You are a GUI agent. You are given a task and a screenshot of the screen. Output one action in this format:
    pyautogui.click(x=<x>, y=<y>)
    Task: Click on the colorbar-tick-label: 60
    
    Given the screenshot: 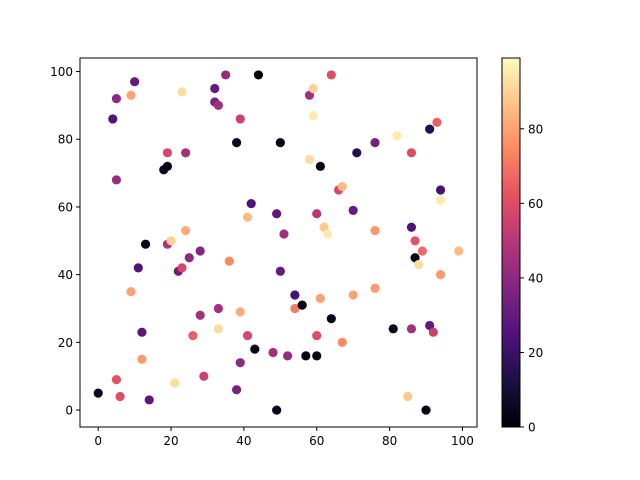 What is the action you would take?
    pyautogui.click(x=535, y=204)
    